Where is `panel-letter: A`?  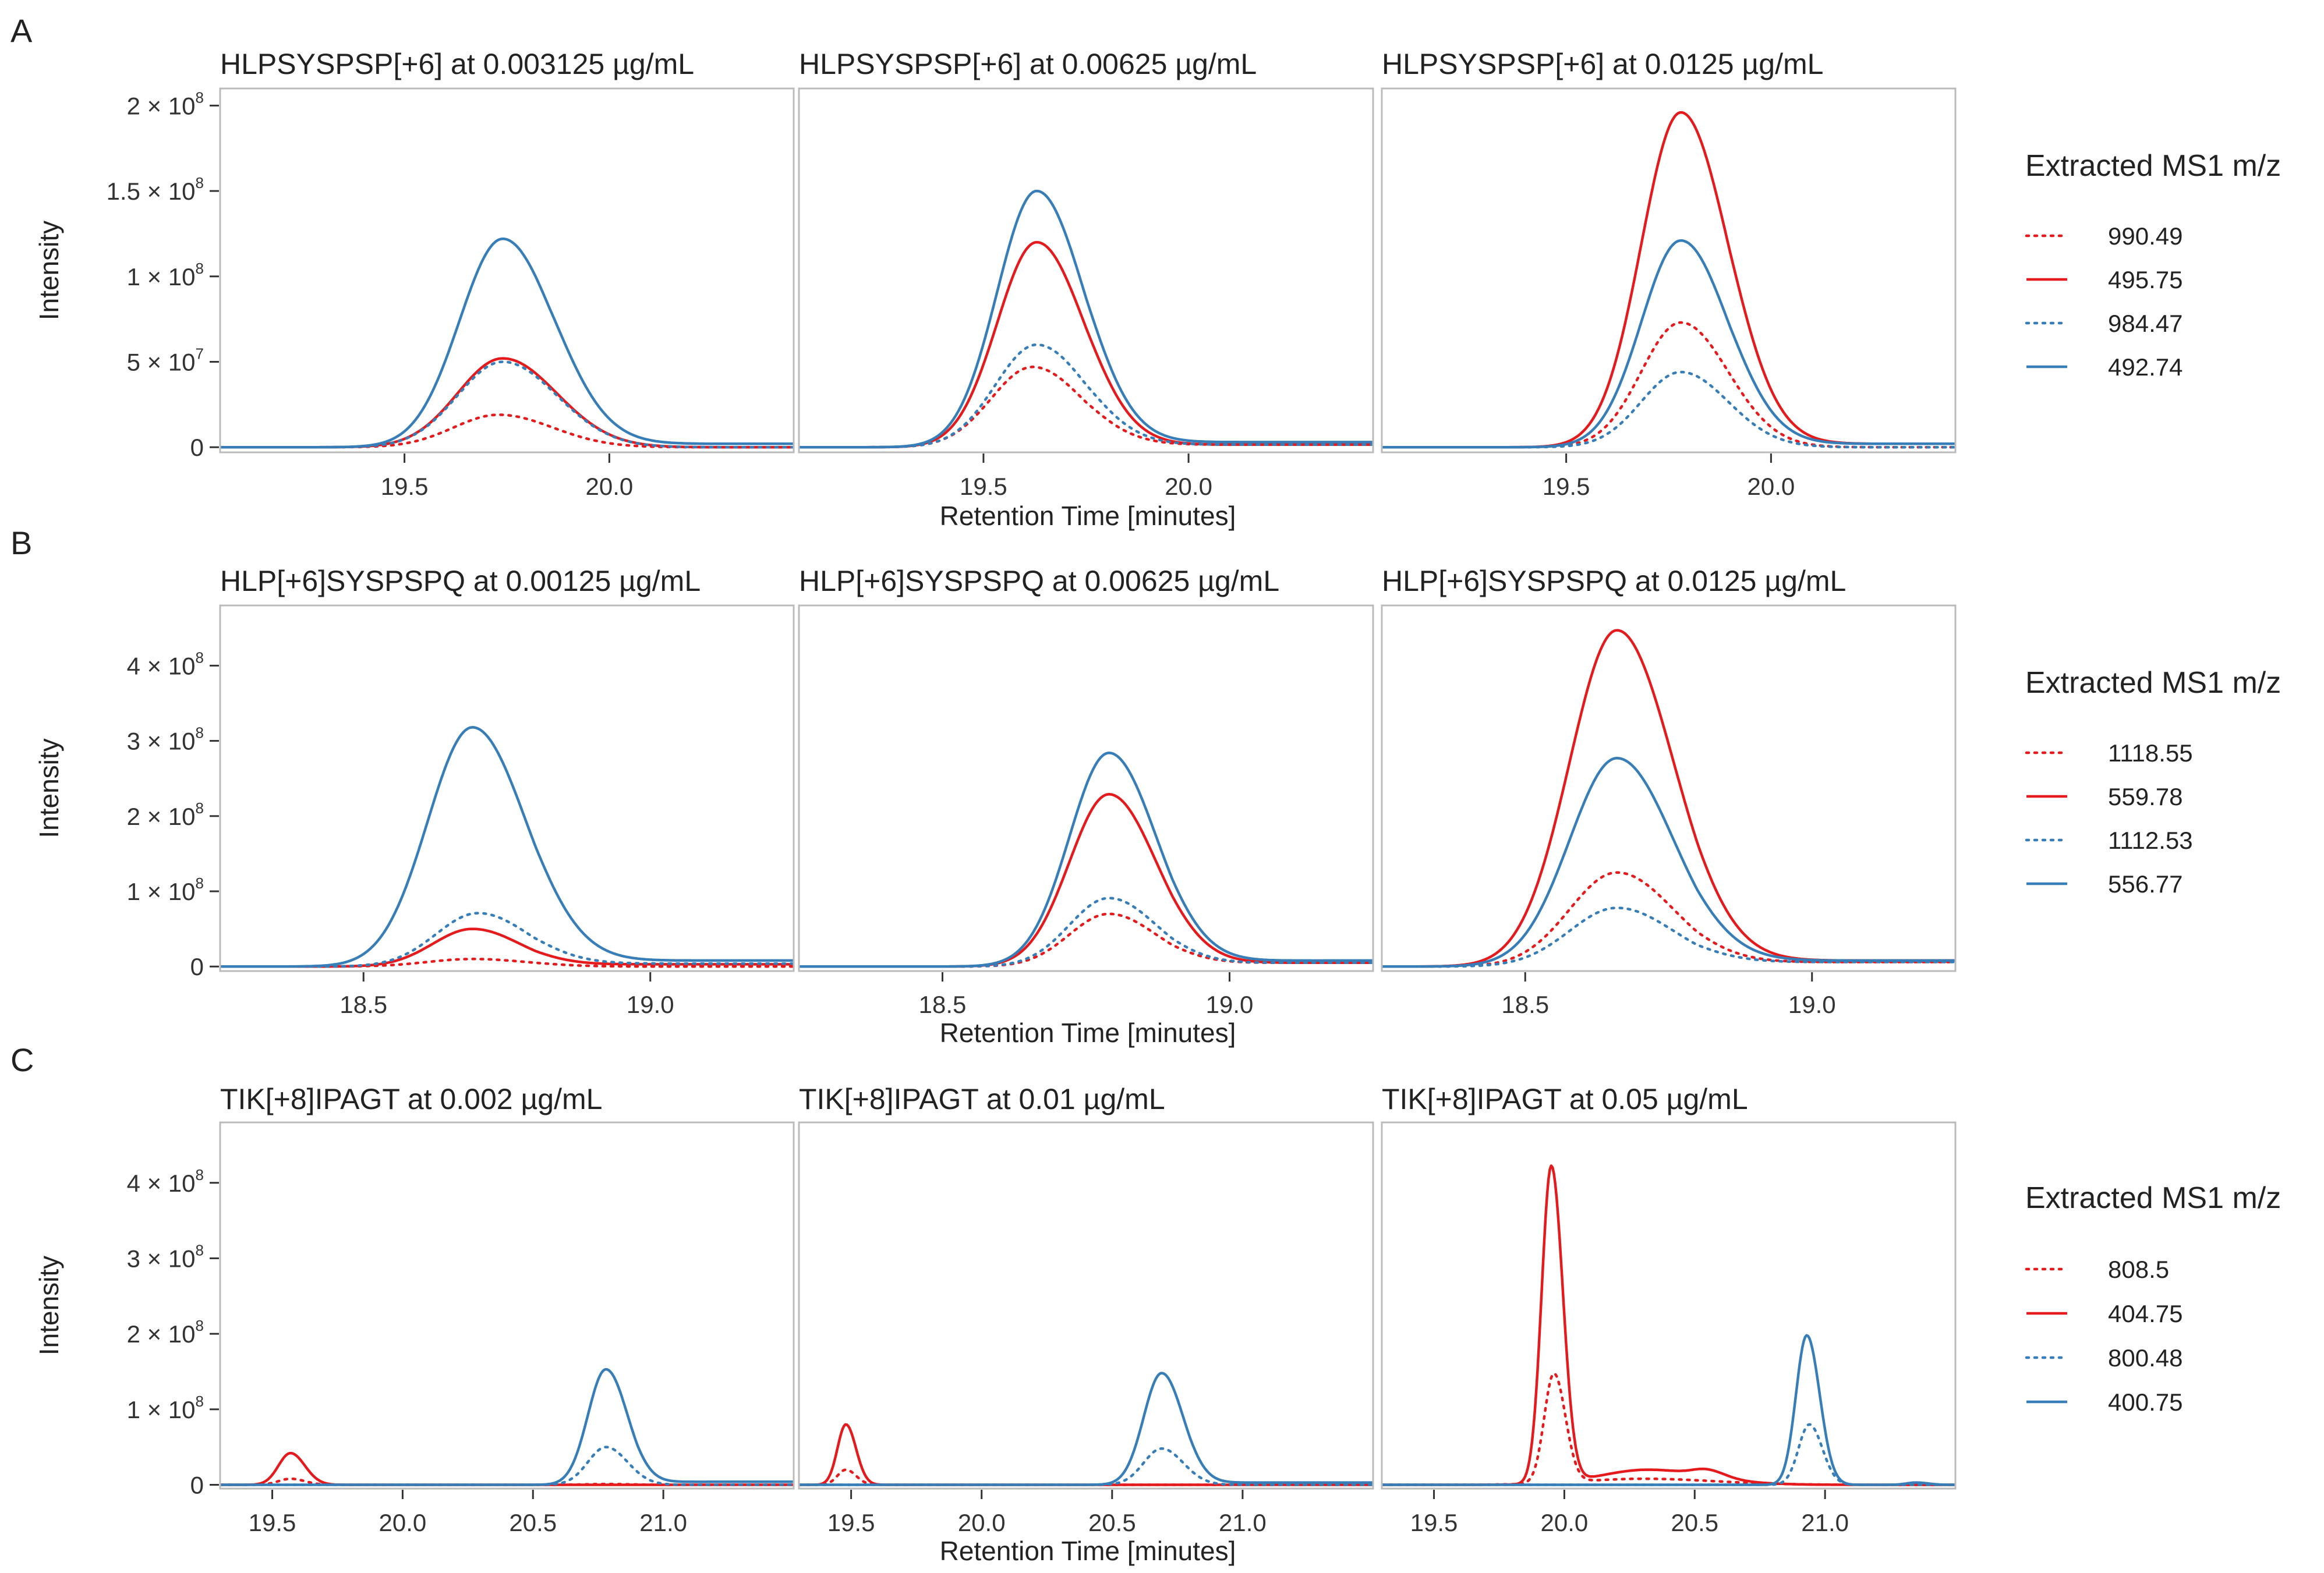
panel-letter: A is located at coordinates (21, 30).